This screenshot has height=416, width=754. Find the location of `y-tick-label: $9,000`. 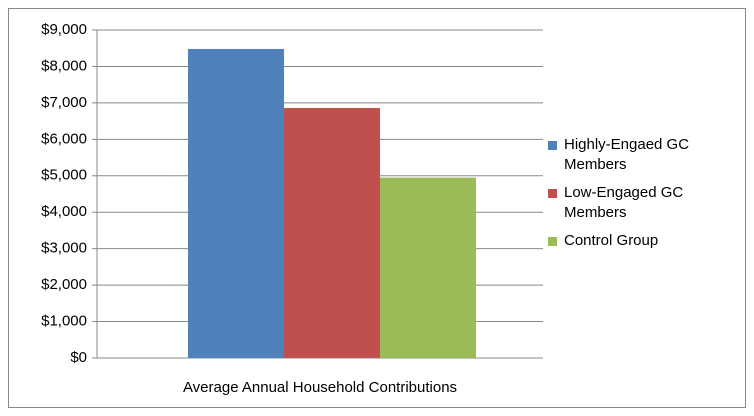

y-tick-label: $9,000 is located at coordinates (64, 29).